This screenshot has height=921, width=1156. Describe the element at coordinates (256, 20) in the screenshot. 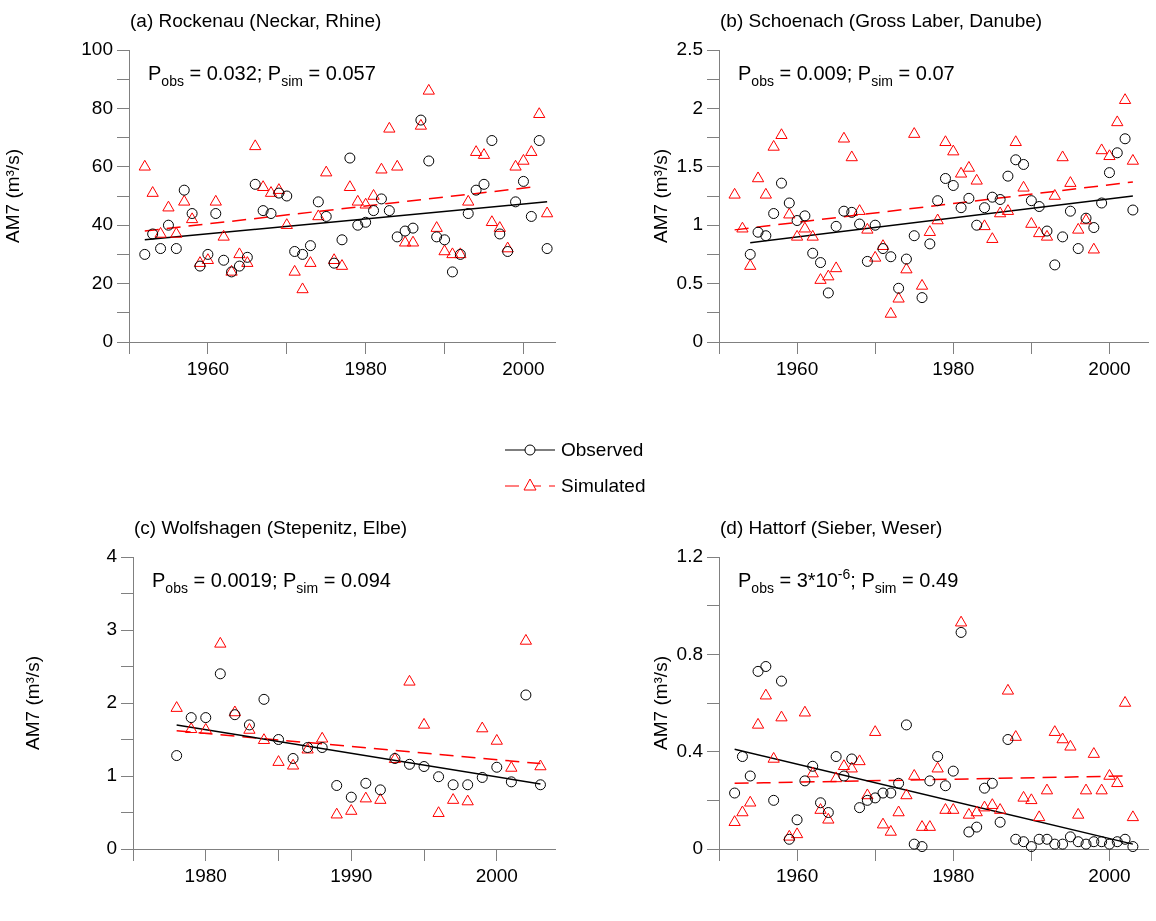

I see `chart-title: (a) Rockenau (Neckar, Rhine)` at that location.